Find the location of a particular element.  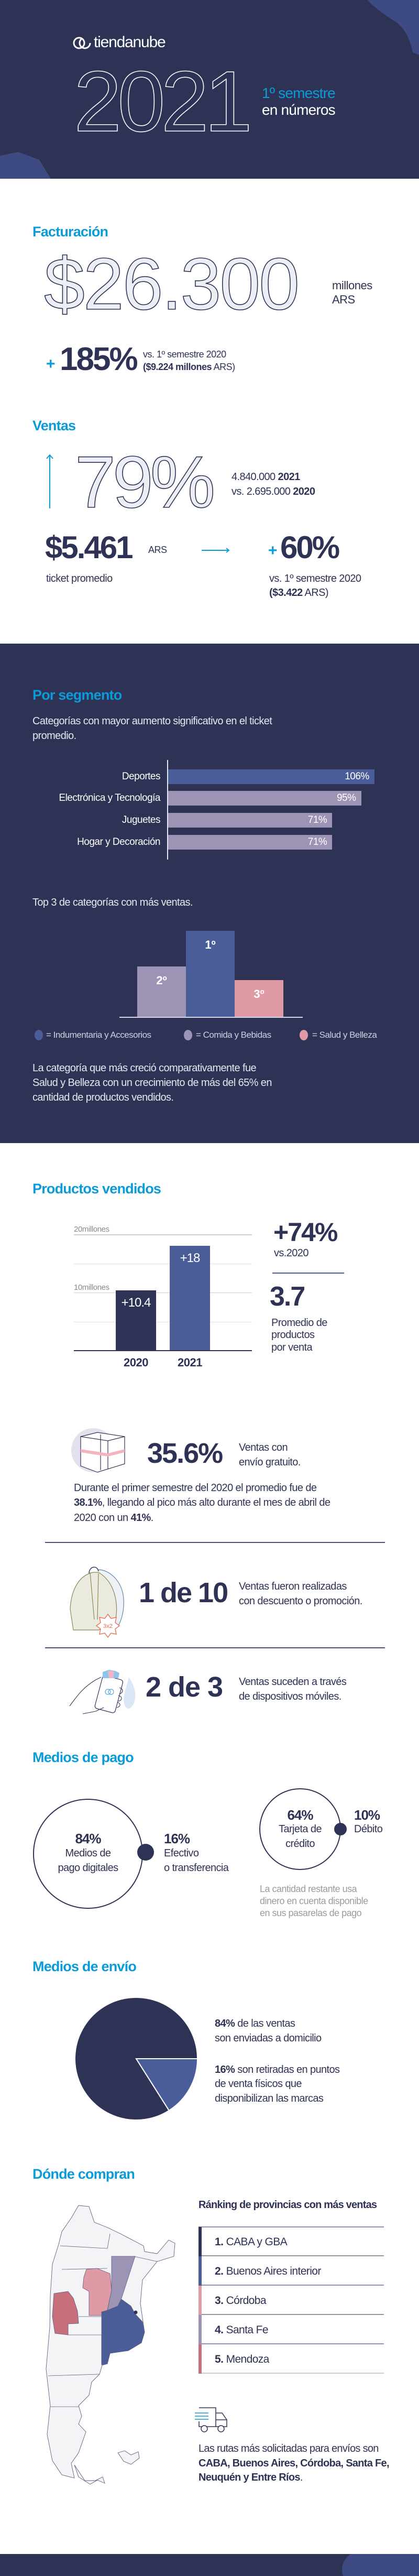

pickup-desc: son retiradas en puntos is located at coordinates (287, 2069).